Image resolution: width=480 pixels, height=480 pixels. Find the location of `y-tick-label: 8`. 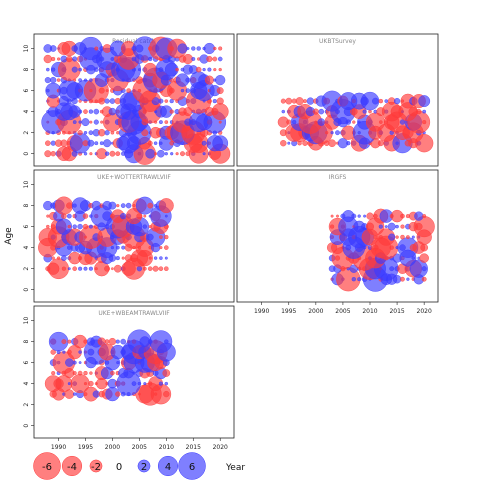

y-tick-label: 8 is located at coordinates (26, 205).